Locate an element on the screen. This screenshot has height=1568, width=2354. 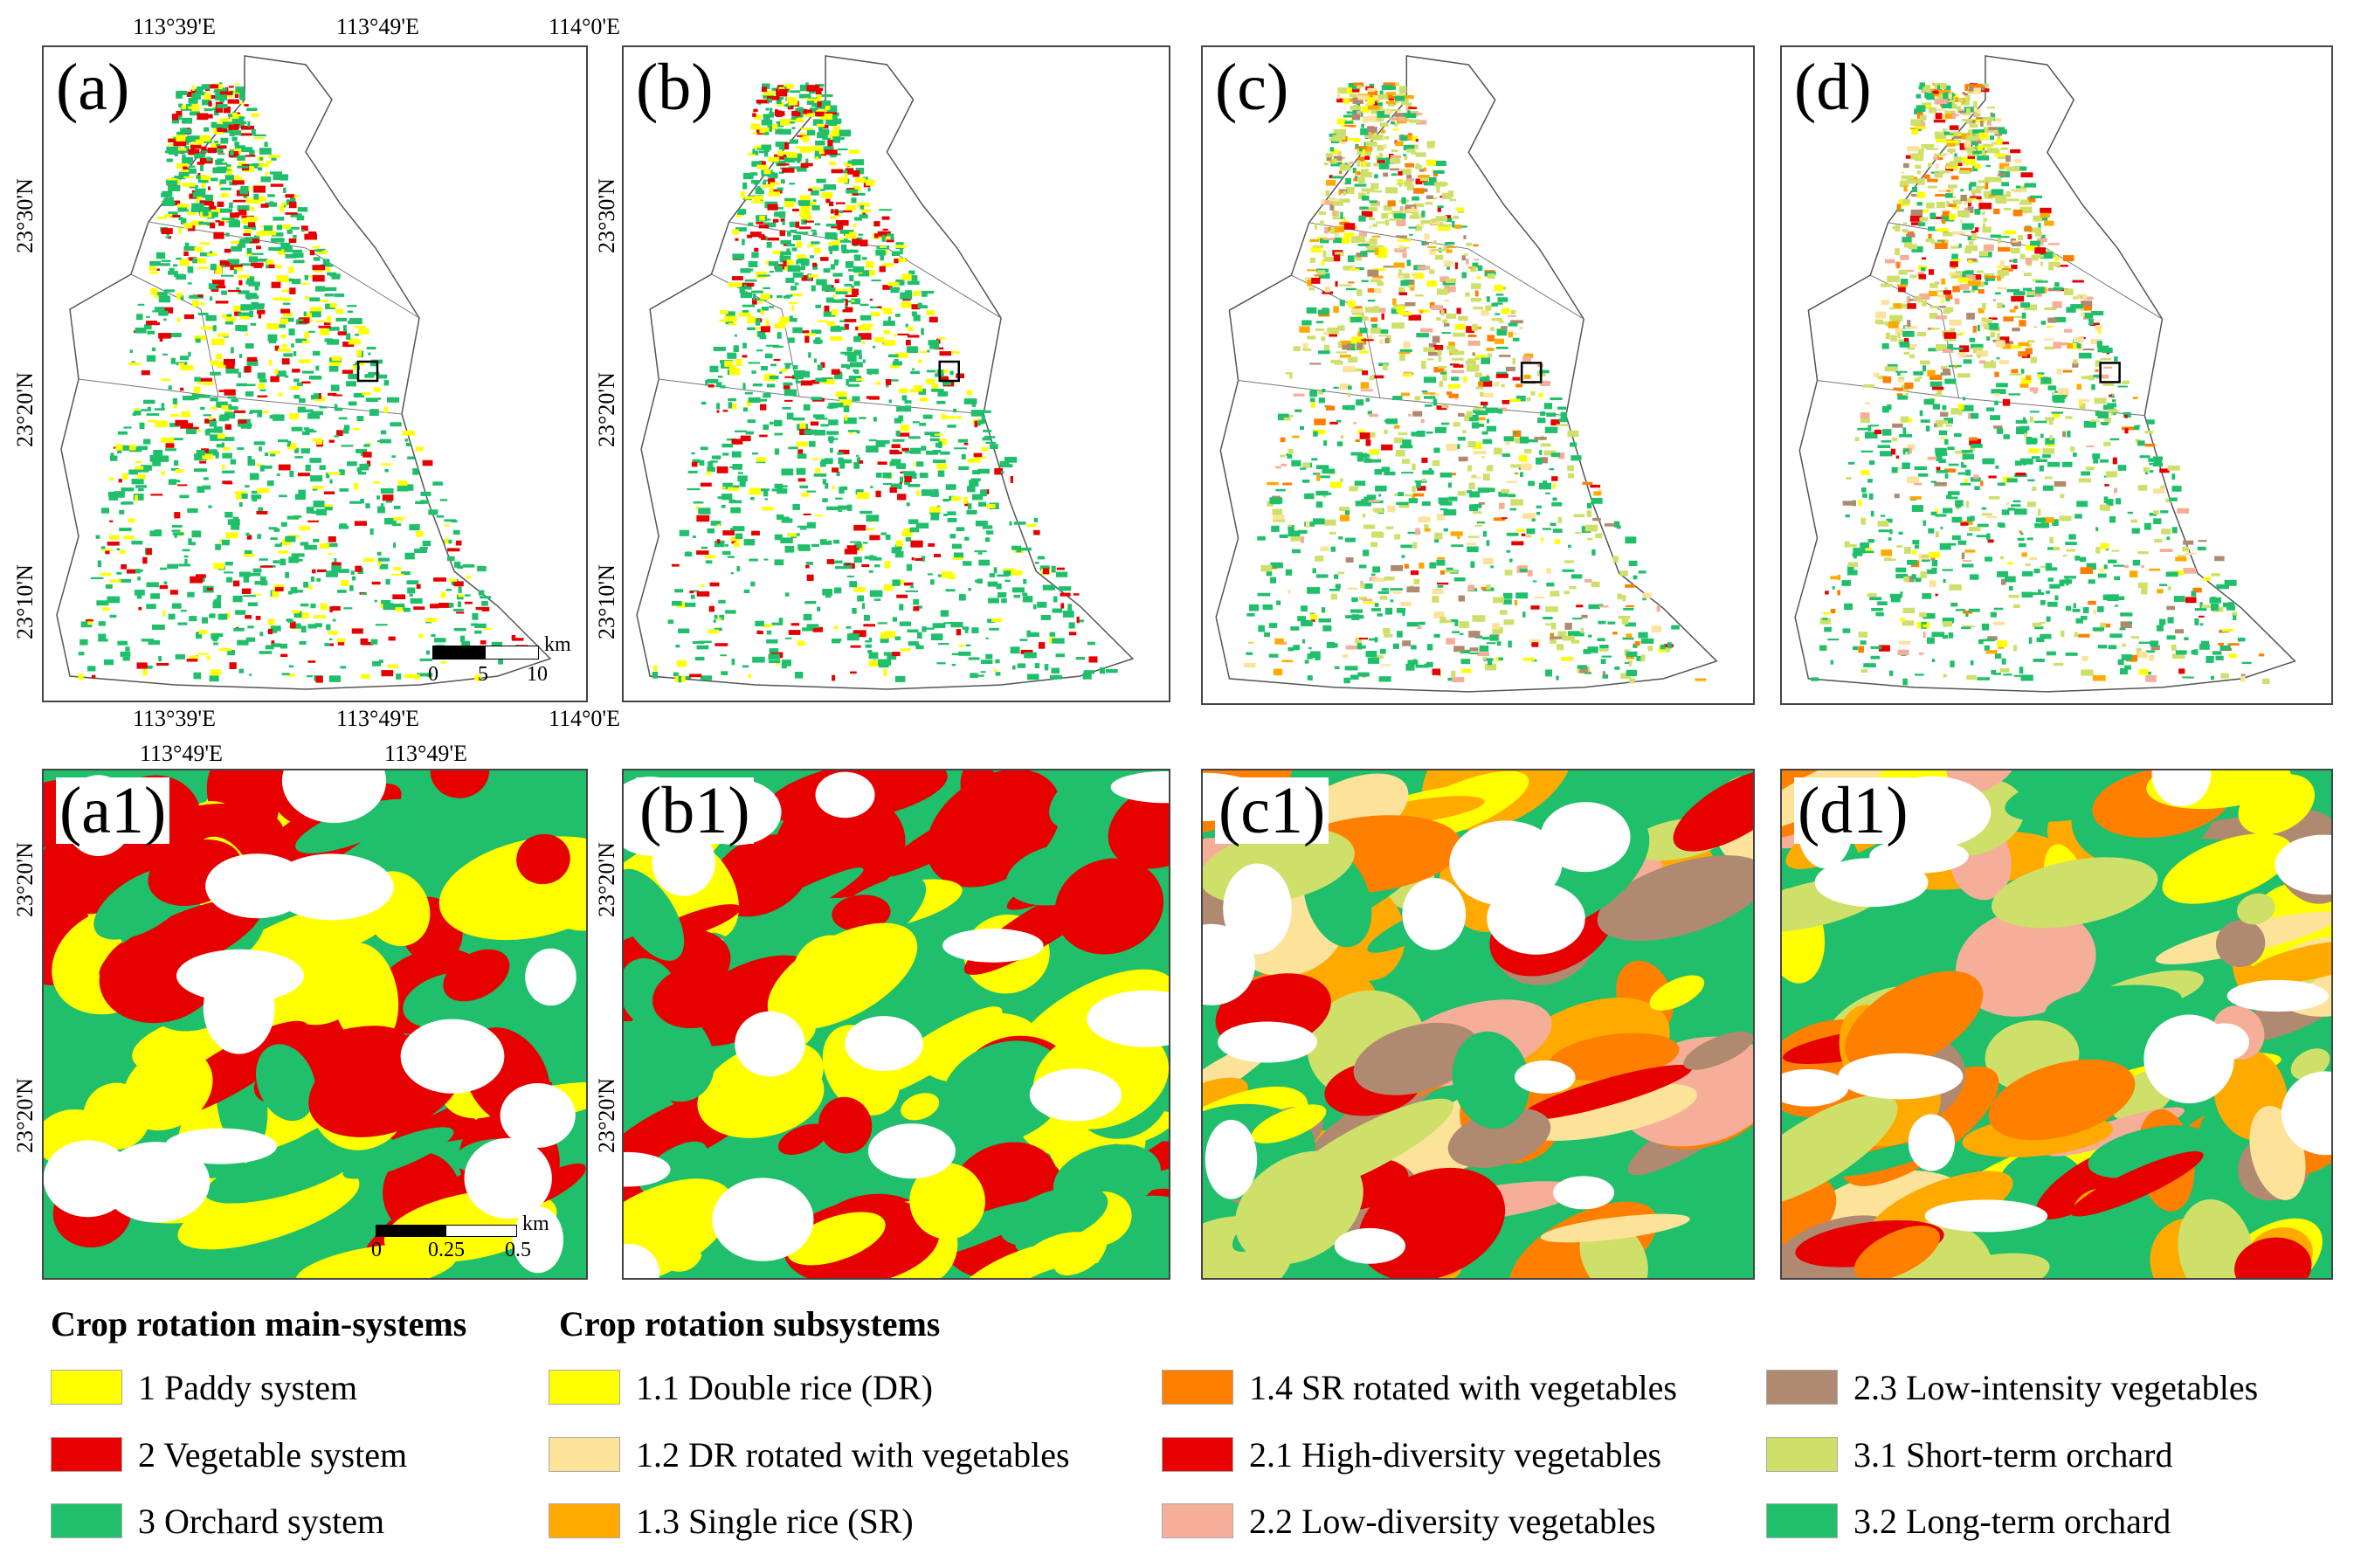
legend-item-sub-3-2: 3.2 Long-term orchard is located at coordinates (1968, 1521).